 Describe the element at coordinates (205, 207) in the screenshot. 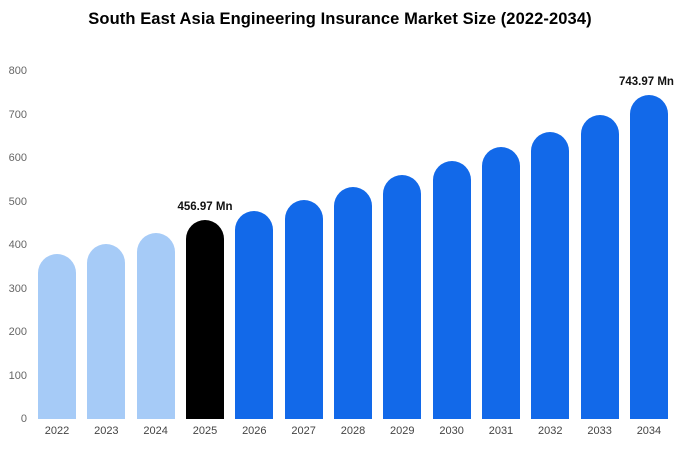

I see `bar-value-label: 456.97 Mn` at that location.